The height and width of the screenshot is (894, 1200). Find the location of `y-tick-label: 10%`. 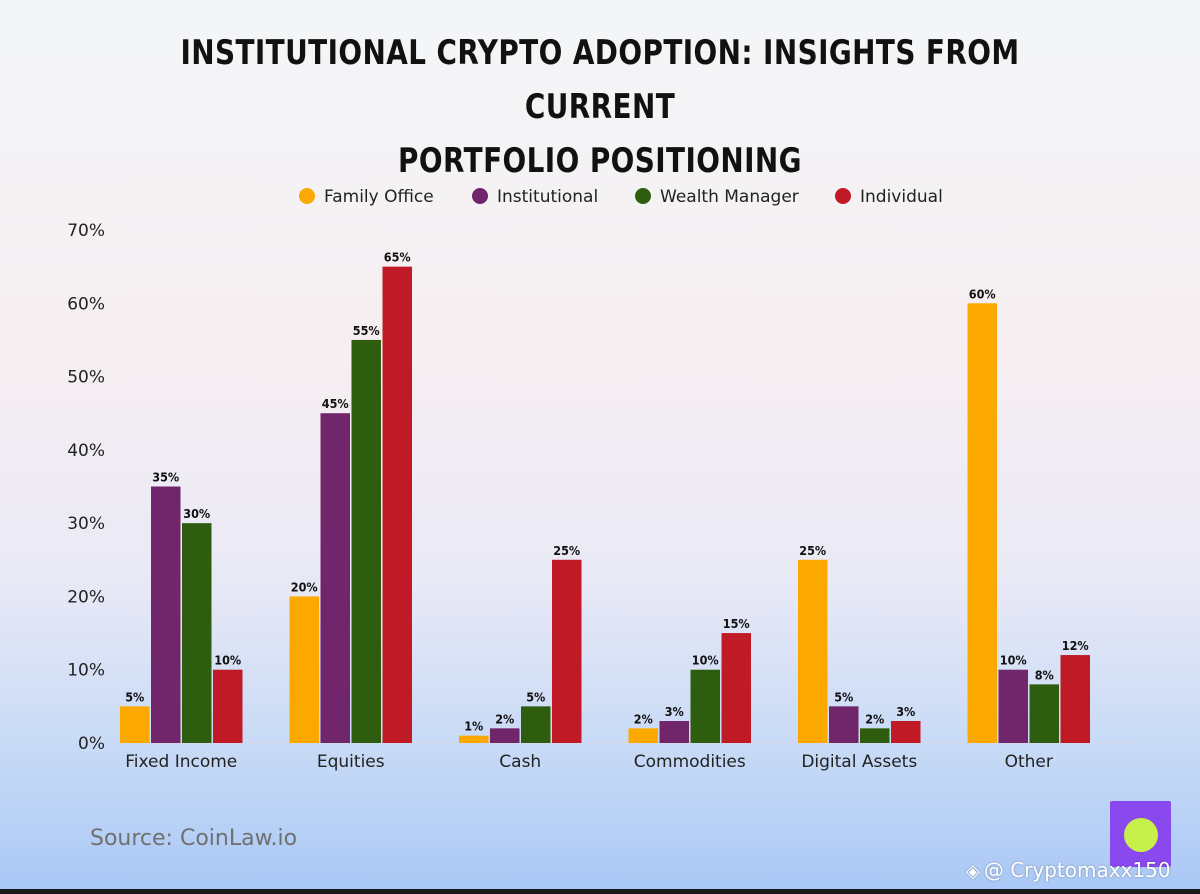

y-tick-label: 10% is located at coordinates (86, 671).